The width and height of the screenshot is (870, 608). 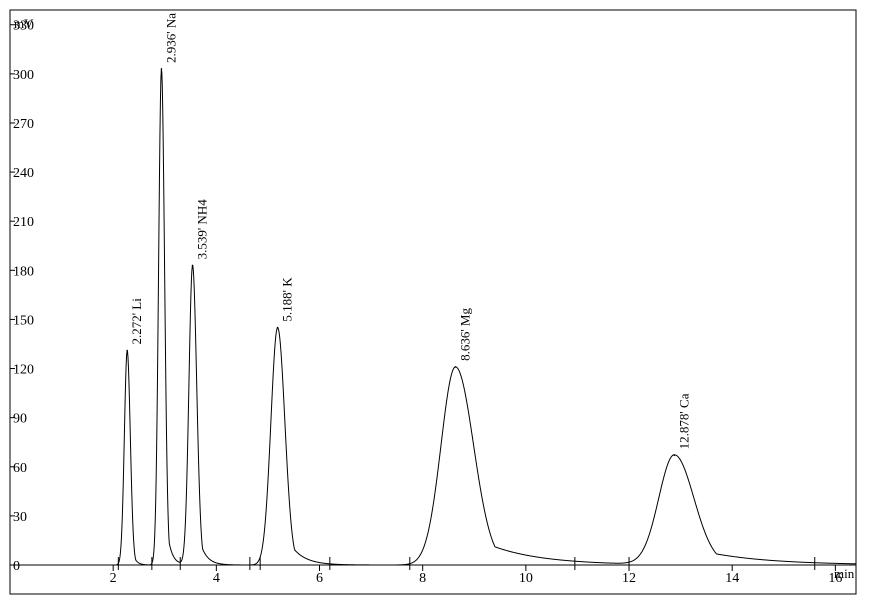 What do you see at coordinates (23, 75) in the screenshot?
I see `y-tick-label: 300` at bounding box center [23, 75].